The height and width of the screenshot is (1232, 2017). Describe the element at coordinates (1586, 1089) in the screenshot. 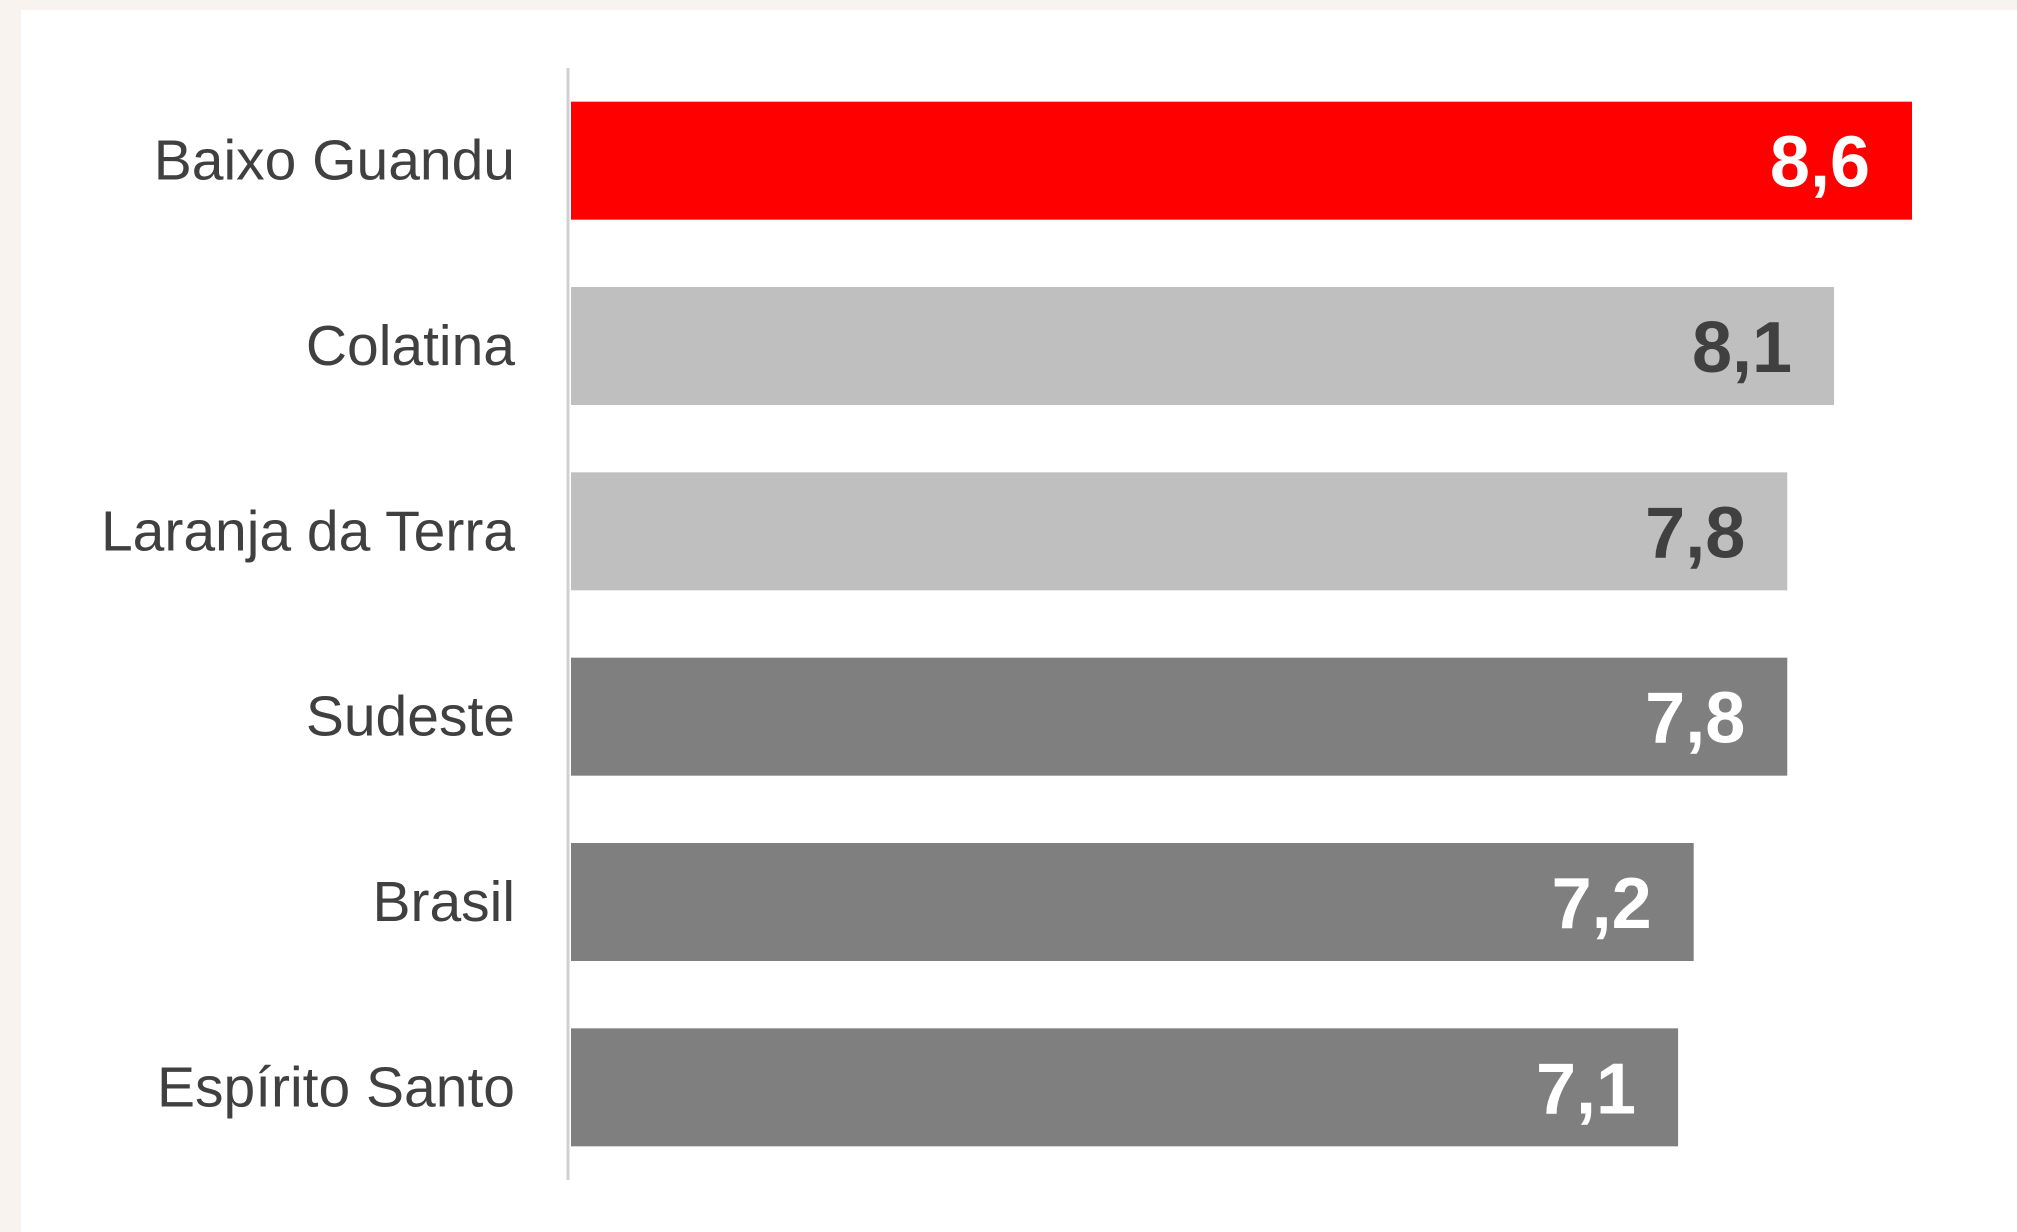

I see `value-label: 7,1` at that location.